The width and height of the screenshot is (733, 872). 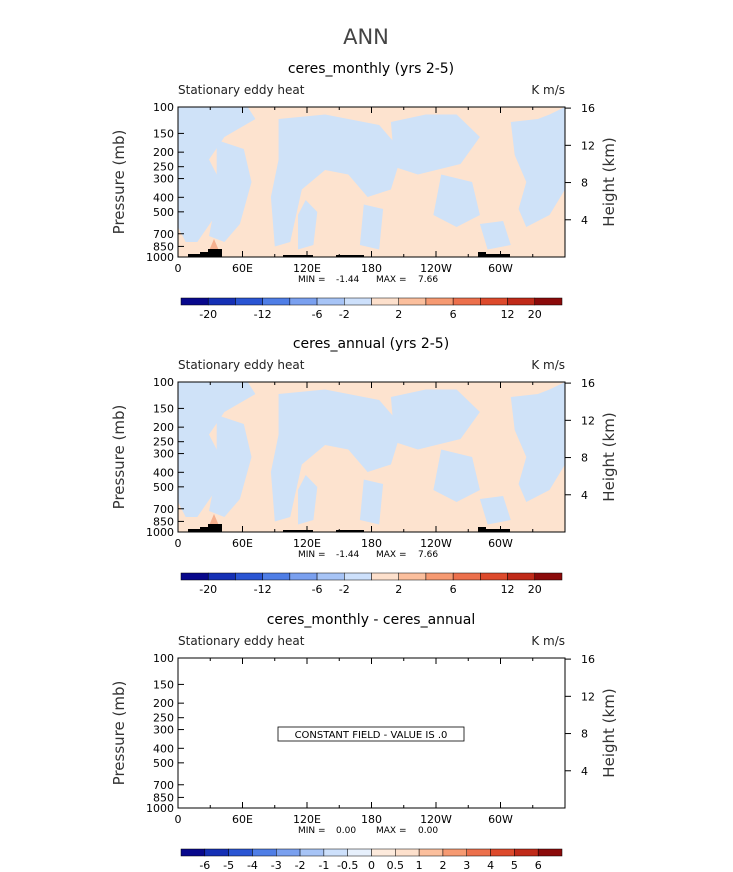 What do you see at coordinates (163, 521) in the screenshot?
I see `y-tick-label: 850` at bounding box center [163, 521].